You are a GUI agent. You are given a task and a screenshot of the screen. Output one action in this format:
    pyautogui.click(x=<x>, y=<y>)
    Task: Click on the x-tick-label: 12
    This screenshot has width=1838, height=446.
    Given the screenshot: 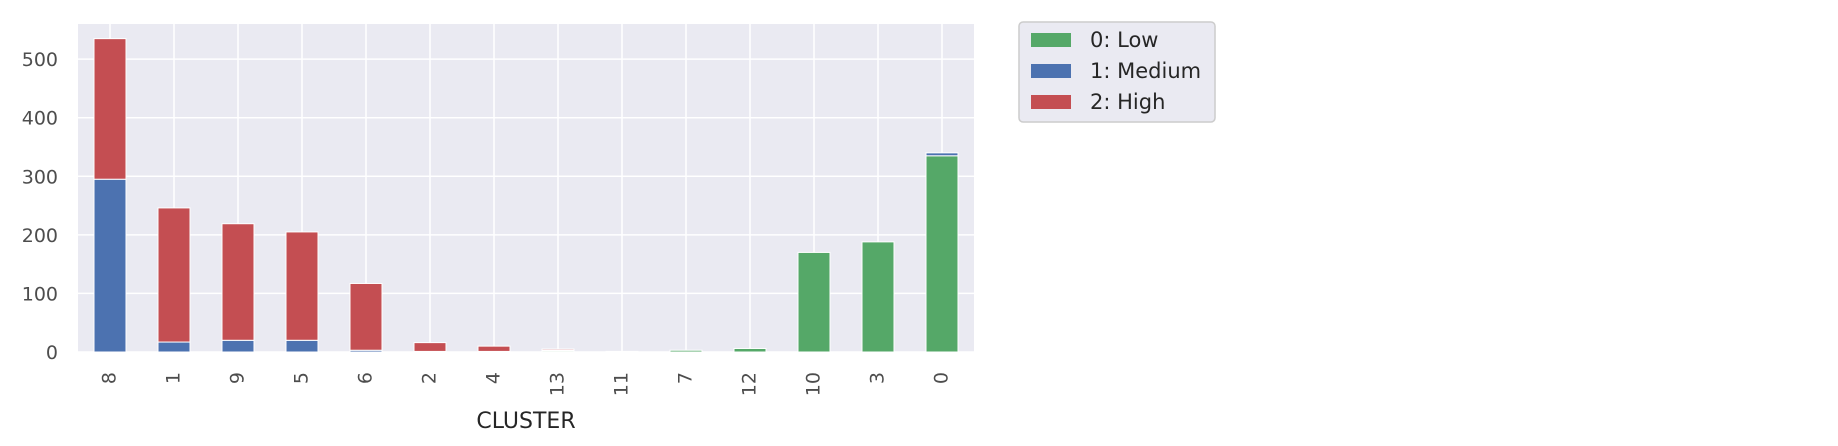 What is the action you would take?
    pyautogui.click(x=750, y=384)
    